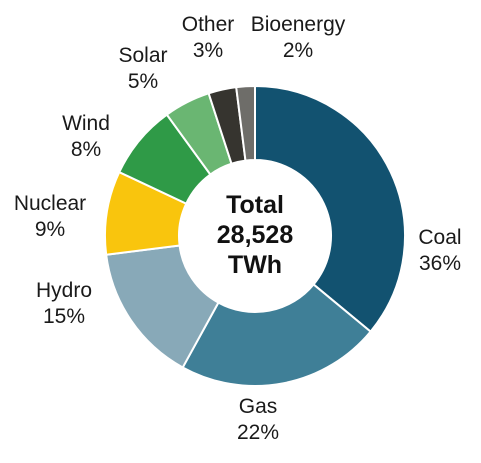 The image size is (481, 463). I want to click on slice-percent-solar: 5%, so click(143, 81).